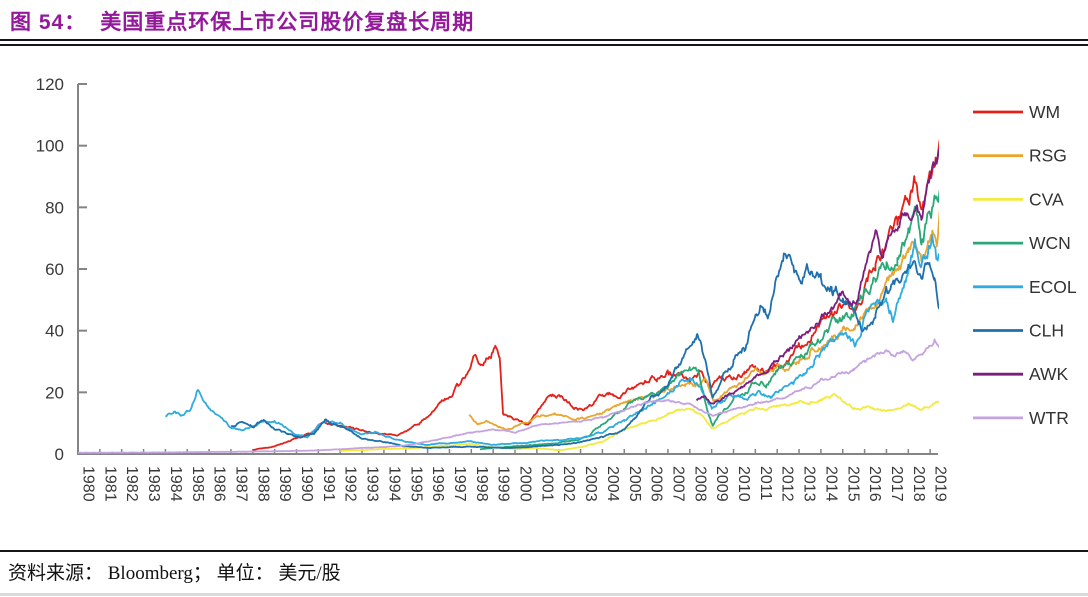  What do you see at coordinates (1021, 374) in the screenshot?
I see `legend-item-awk: AWK` at bounding box center [1021, 374].